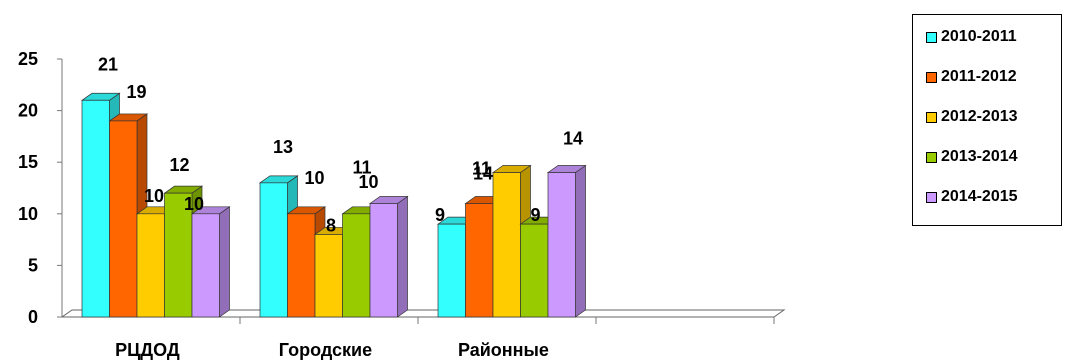 The width and height of the screenshot is (1070, 363). What do you see at coordinates (979, 196) in the screenshot?
I see `legend-label: 2014-2015` at bounding box center [979, 196].